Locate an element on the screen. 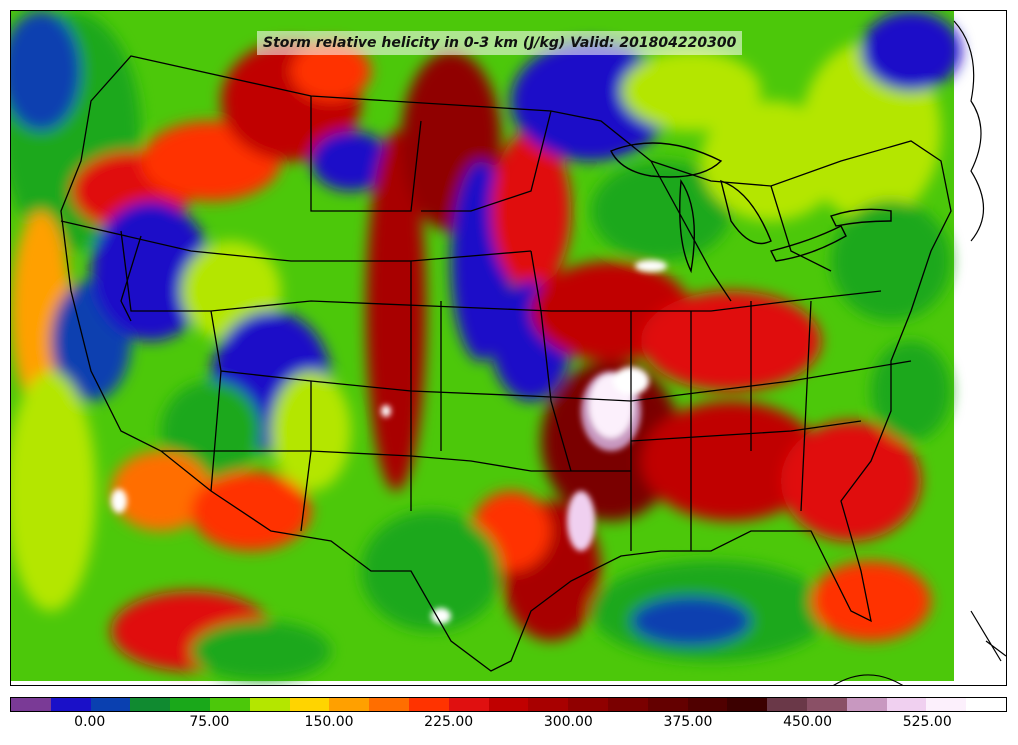 The image size is (1018, 745). great-lakes is located at coordinates (751, 208).